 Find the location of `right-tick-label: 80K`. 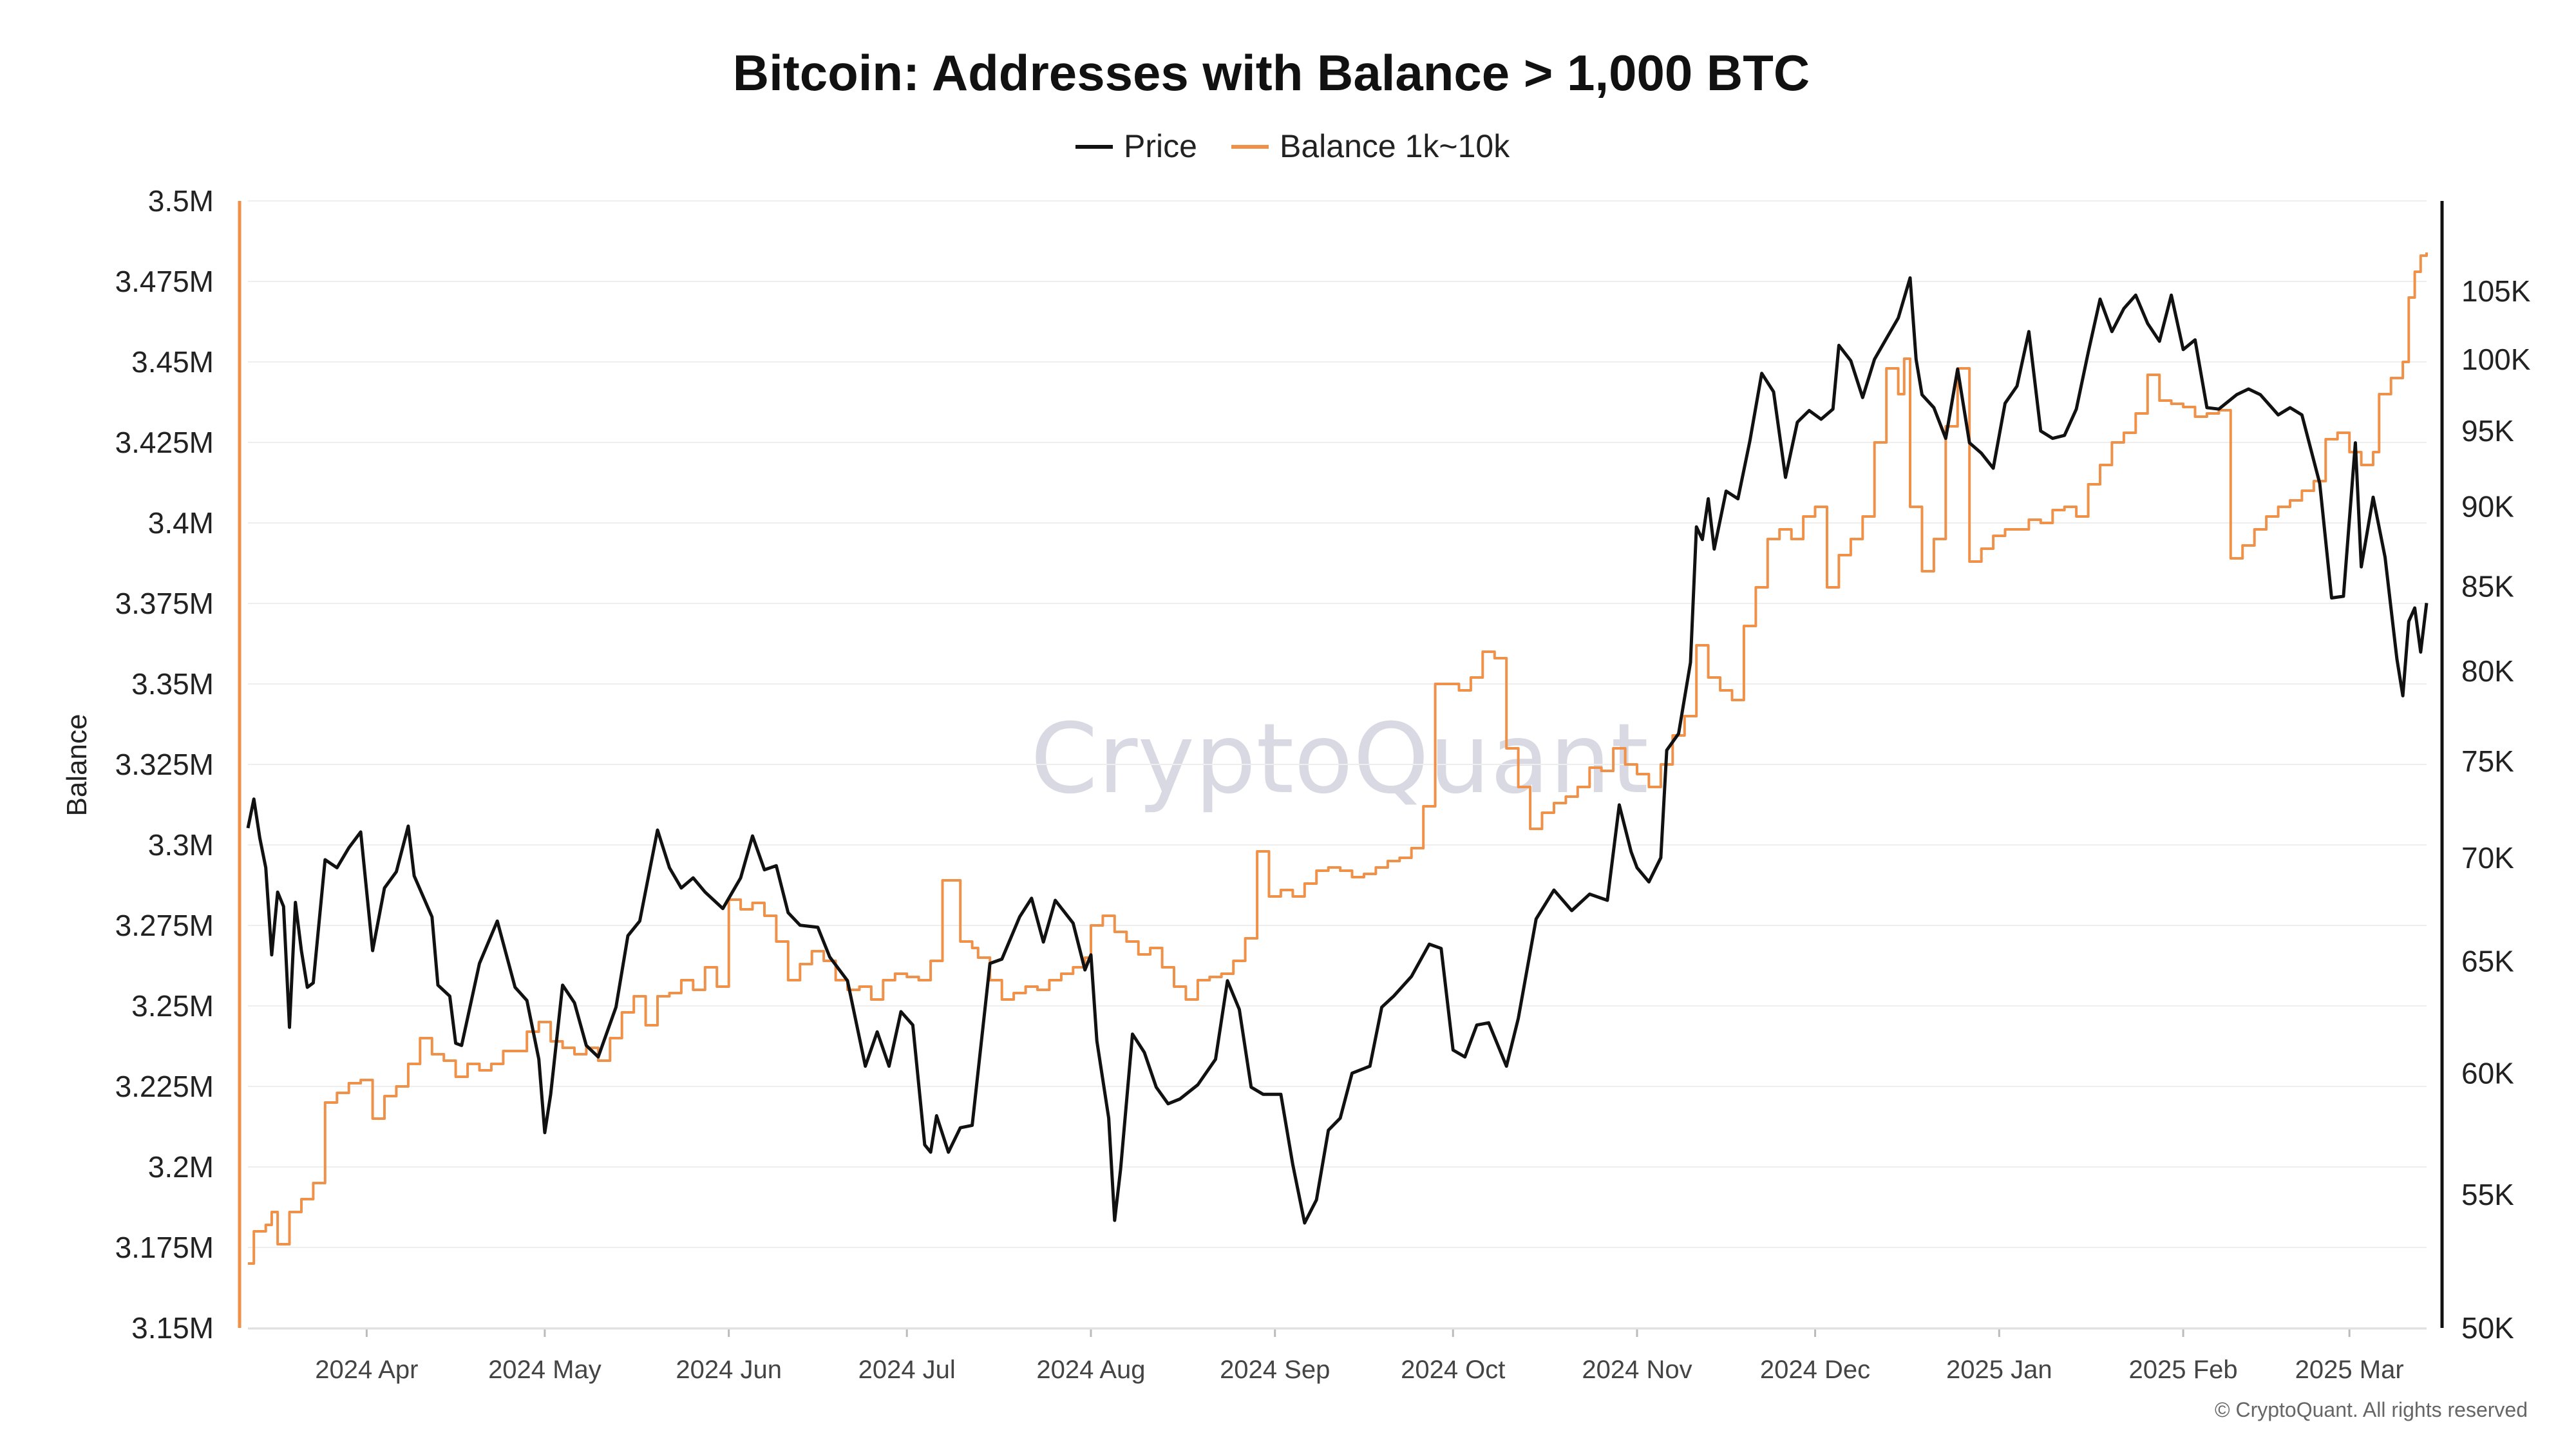

right-tick-label: 80K is located at coordinates (2487, 671).